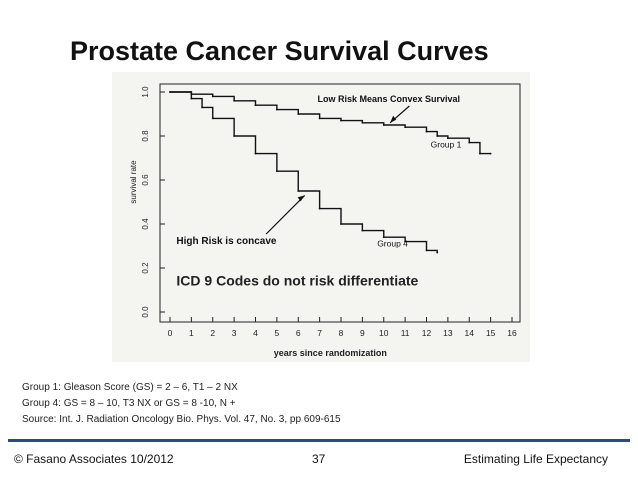 This screenshot has width=638, height=479. I want to click on x-tick-label: 5, so click(277, 333).